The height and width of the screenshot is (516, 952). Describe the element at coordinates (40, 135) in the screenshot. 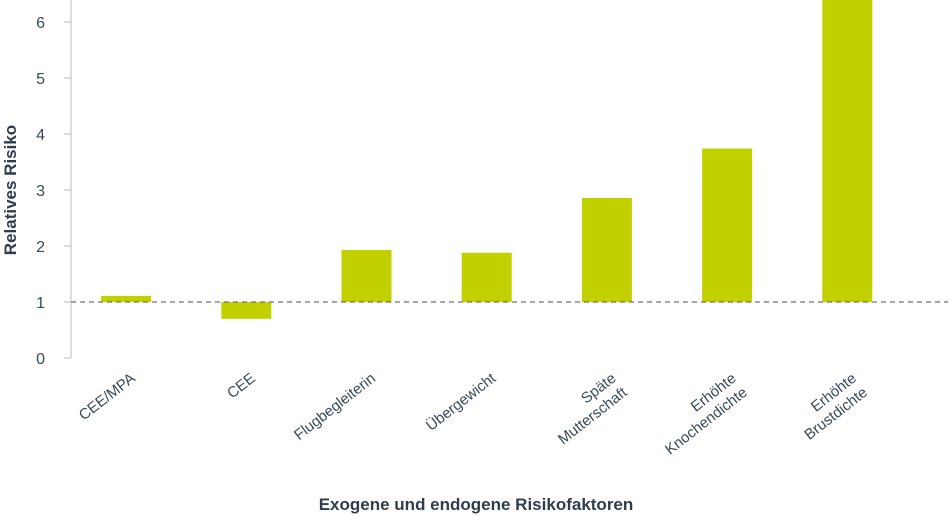

I see `y-tick-label: 4` at that location.